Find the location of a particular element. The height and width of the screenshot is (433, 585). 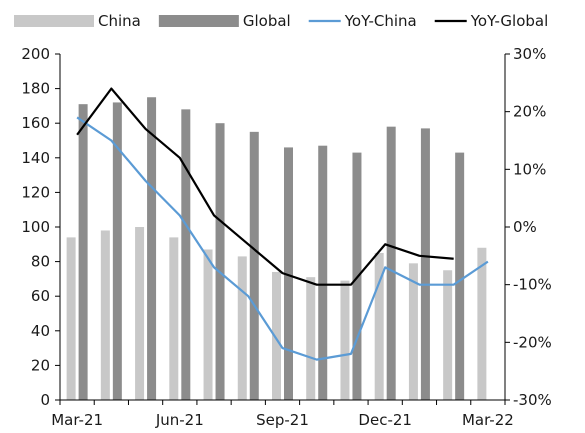

y-right-tick-label: 0% is located at coordinates (525, 227).